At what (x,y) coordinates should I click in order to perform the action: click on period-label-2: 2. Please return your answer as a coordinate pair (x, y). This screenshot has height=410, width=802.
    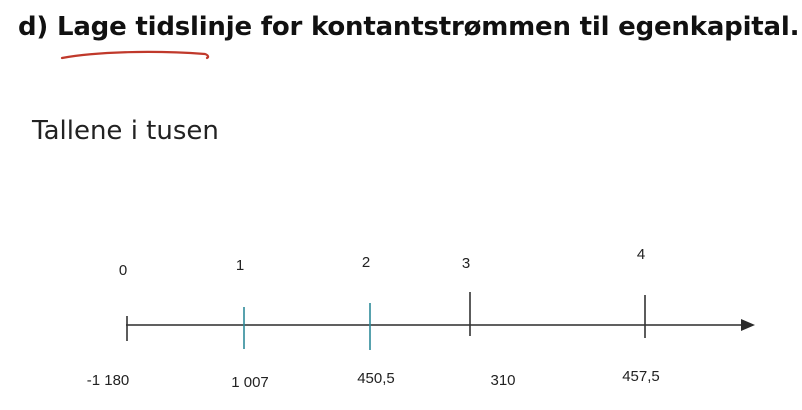
    Looking at the image, I should click on (366, 262).